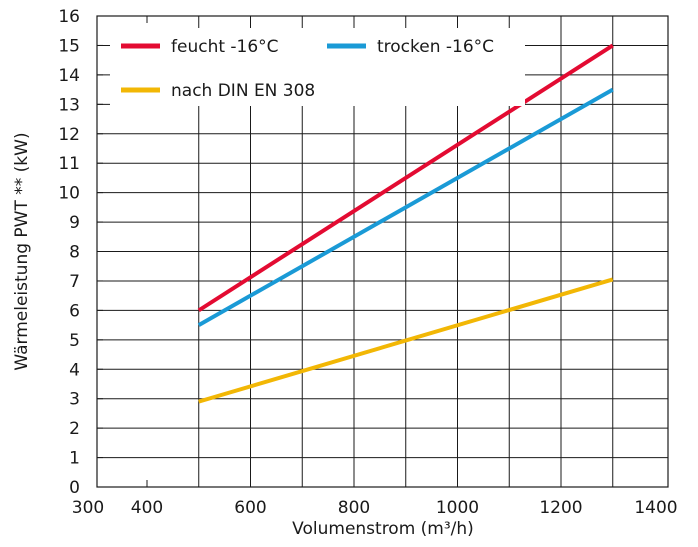 Image resolution: width=698 pixels, height=547 pixels. I want to click on x-tick-label: 400, so click(147, 508).